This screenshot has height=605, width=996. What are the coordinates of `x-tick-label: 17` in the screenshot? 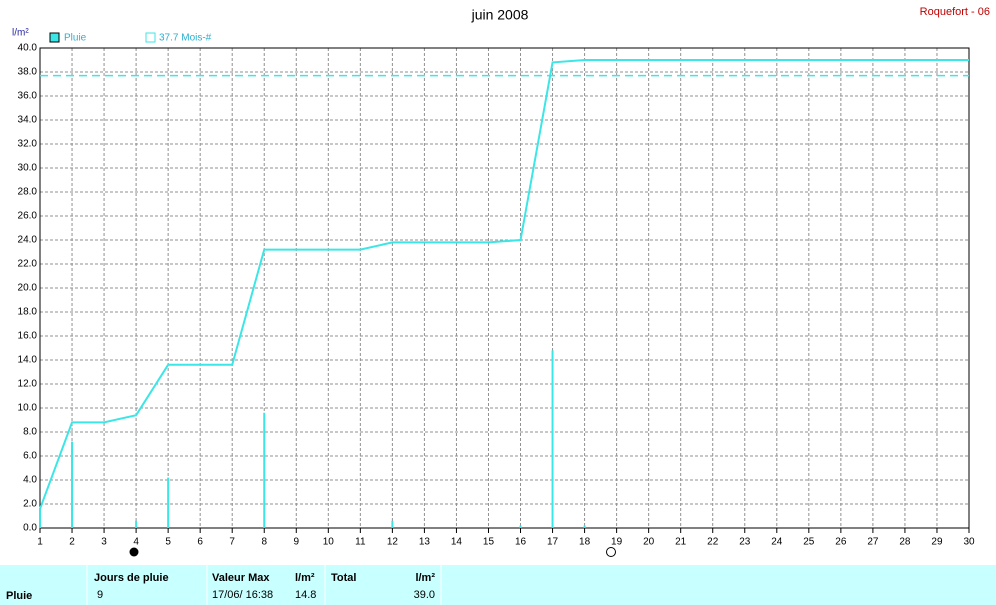 It's located at (553, 542).